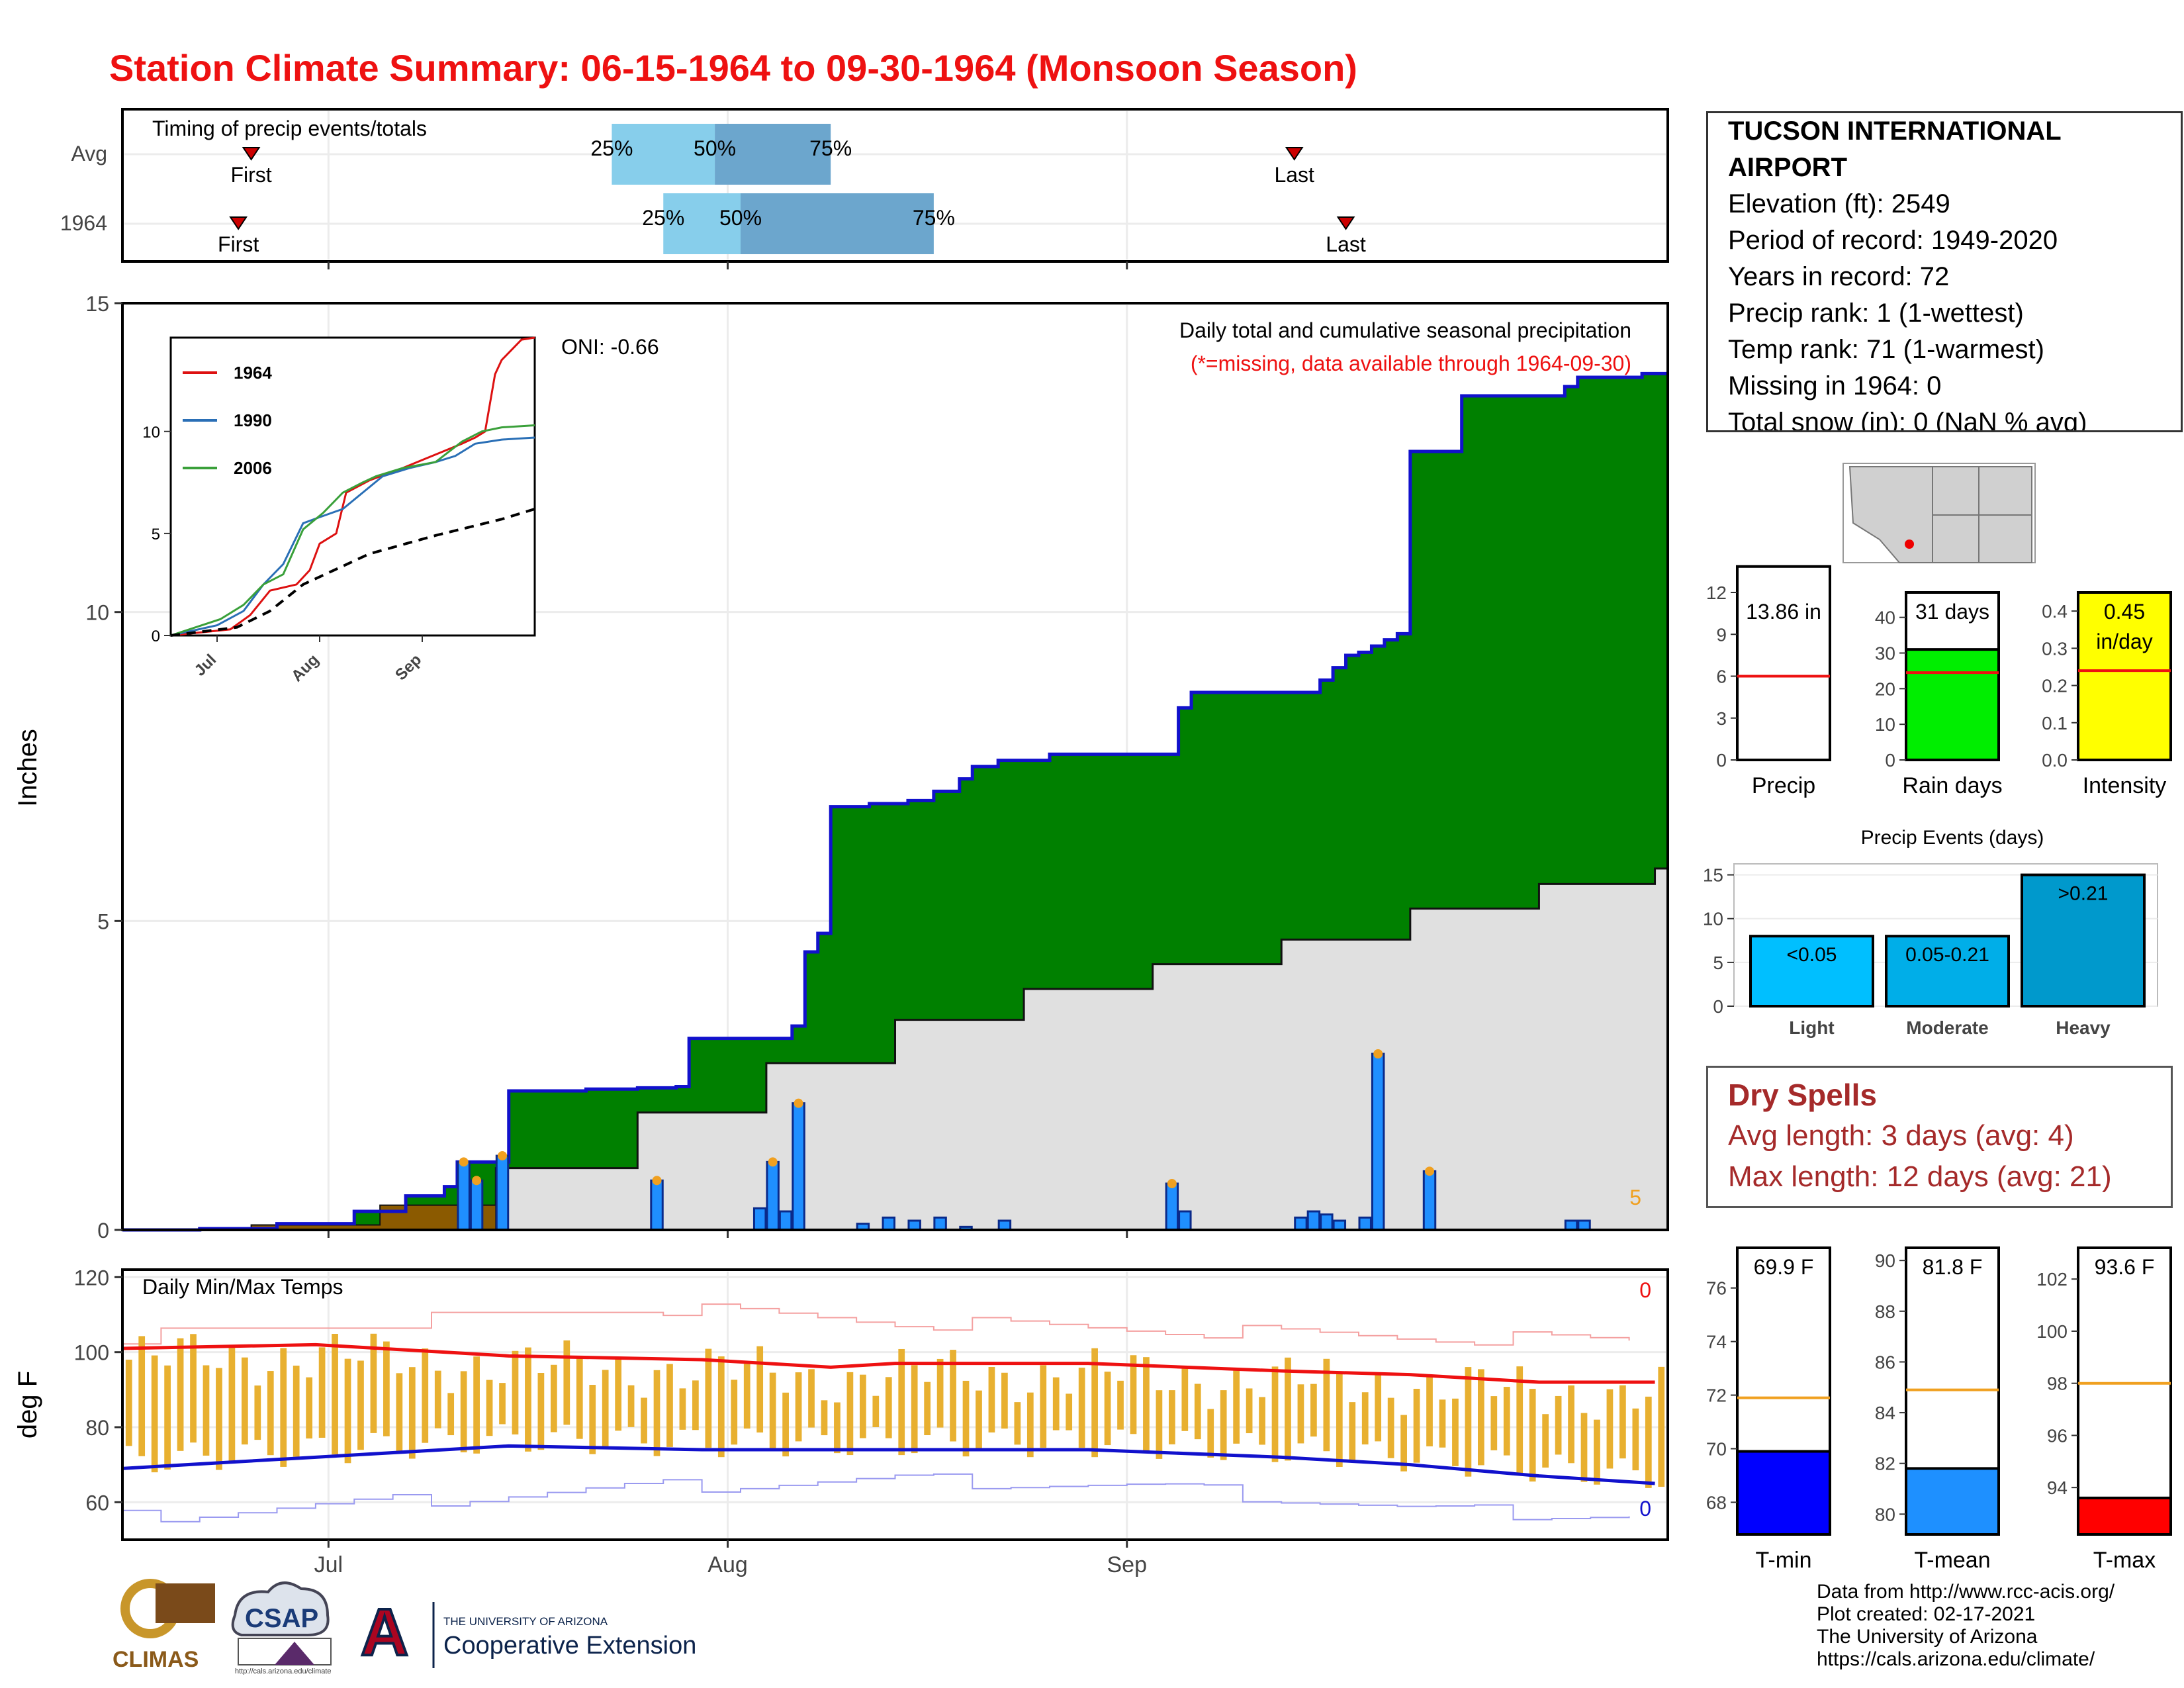 This screenshot has height=1688, width=2184. Describe the element at coordinates (283, 1671) in the screenshot. I see `csap-logo-url: http://cals.arizona.edu/climate` at that location.